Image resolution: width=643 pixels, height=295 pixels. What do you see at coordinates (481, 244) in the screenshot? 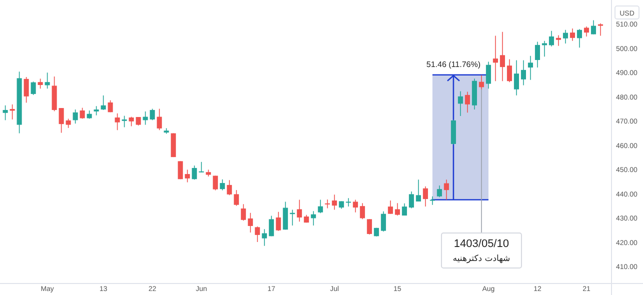
I see `annotation: 1403/05/10` at bounding box center [481, 244].